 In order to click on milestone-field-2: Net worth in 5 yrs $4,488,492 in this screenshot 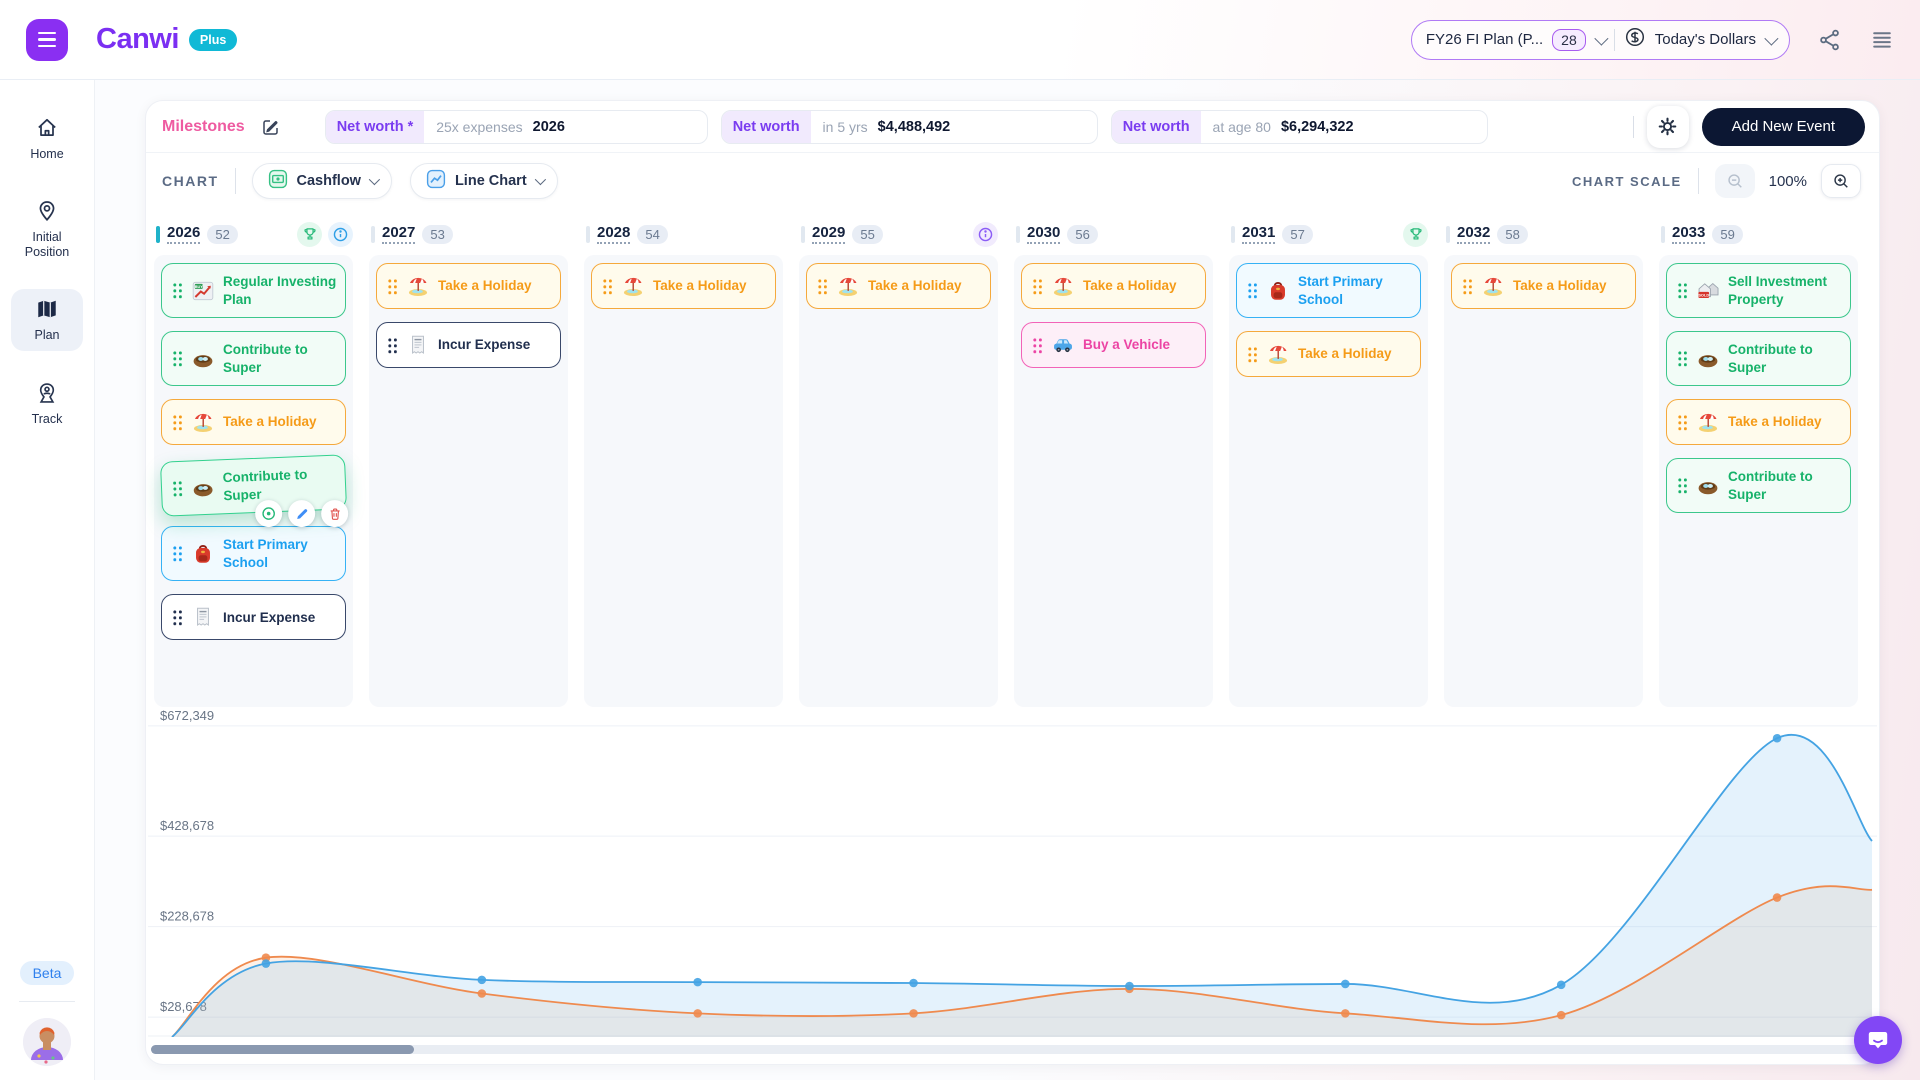, I will do `click(909, 126)`.